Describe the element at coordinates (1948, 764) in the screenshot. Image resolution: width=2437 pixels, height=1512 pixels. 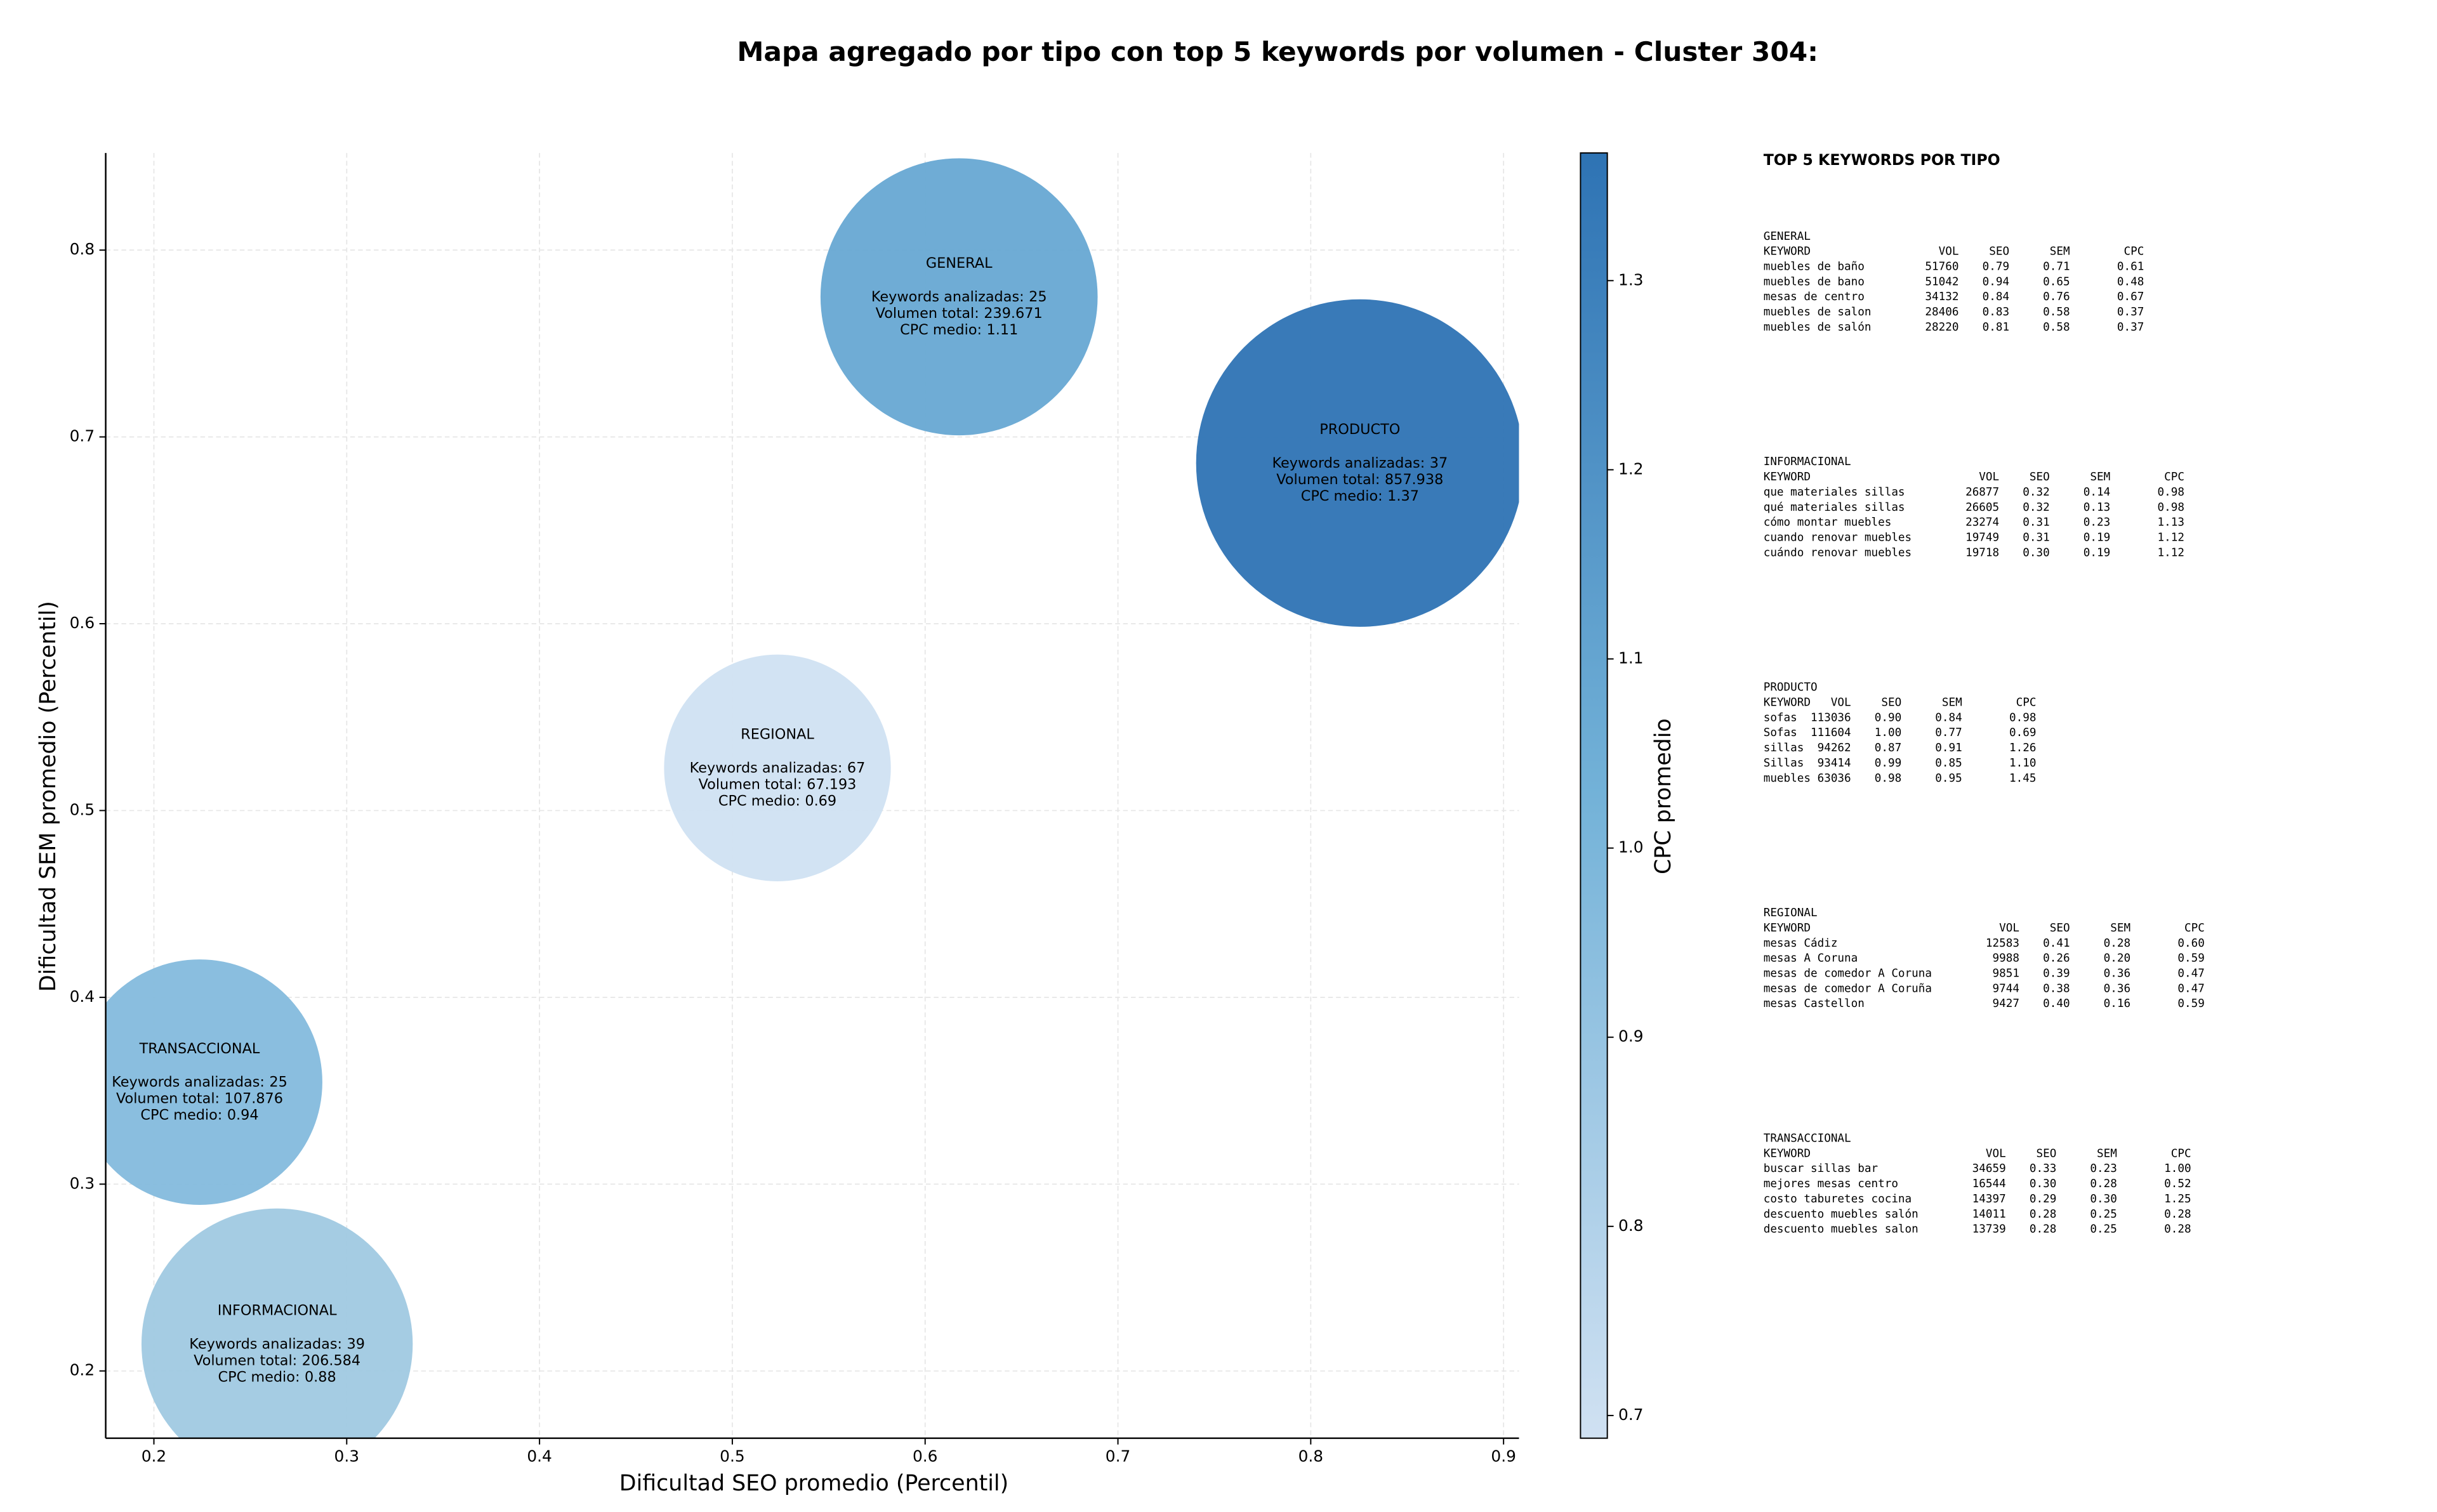
I see `table-cell: 0.85` at that location.